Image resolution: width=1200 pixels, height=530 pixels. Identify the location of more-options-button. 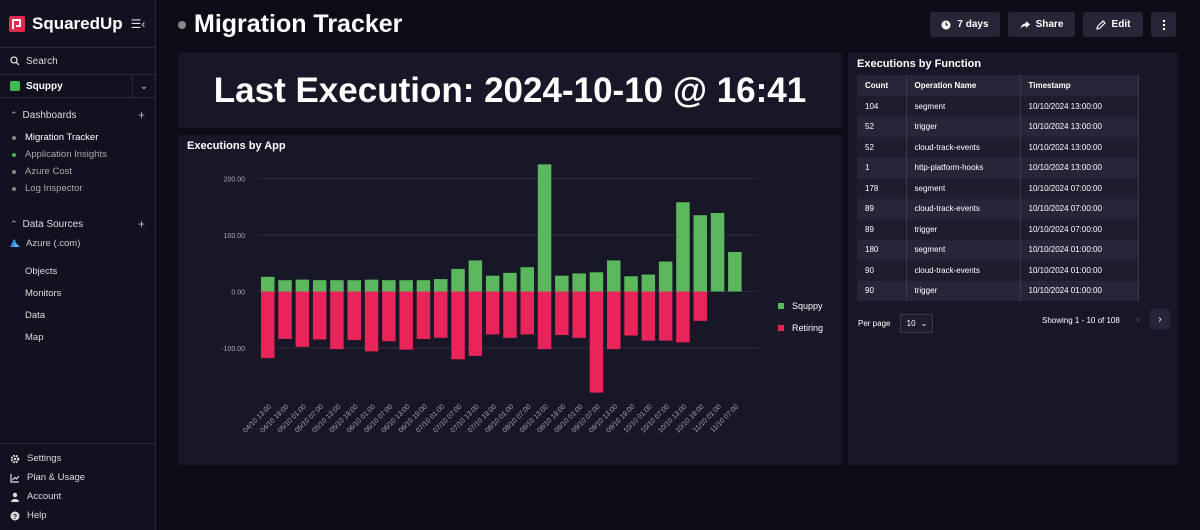
(1163, 24).